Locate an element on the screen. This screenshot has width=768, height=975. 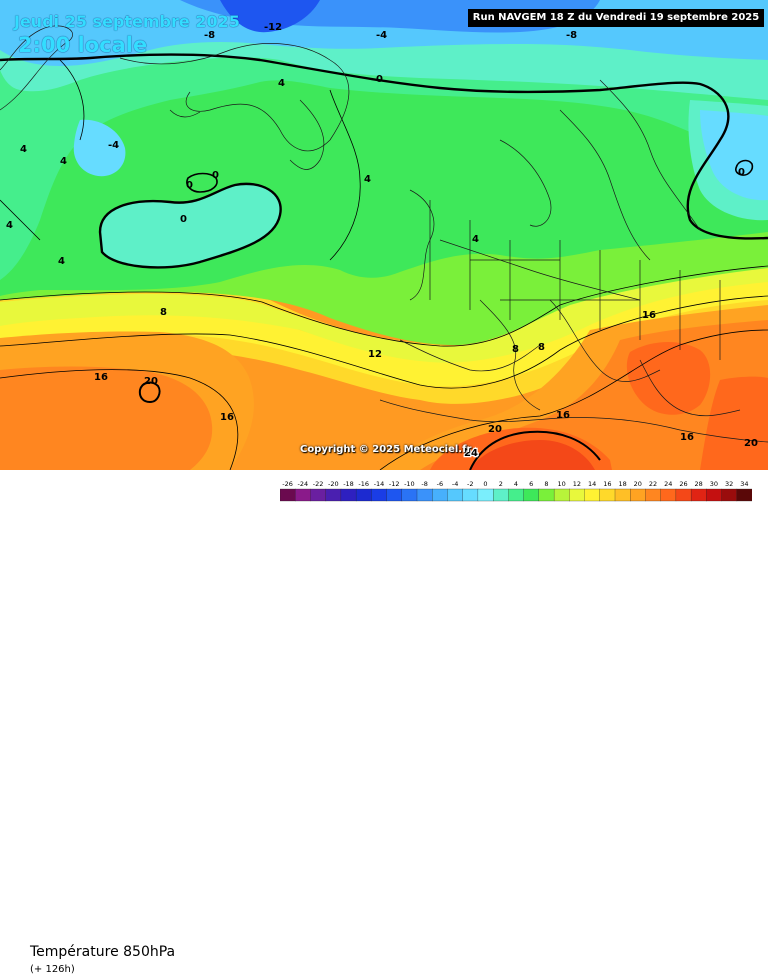
scale-tick-label: 28 is located at coordinates (699, 484).